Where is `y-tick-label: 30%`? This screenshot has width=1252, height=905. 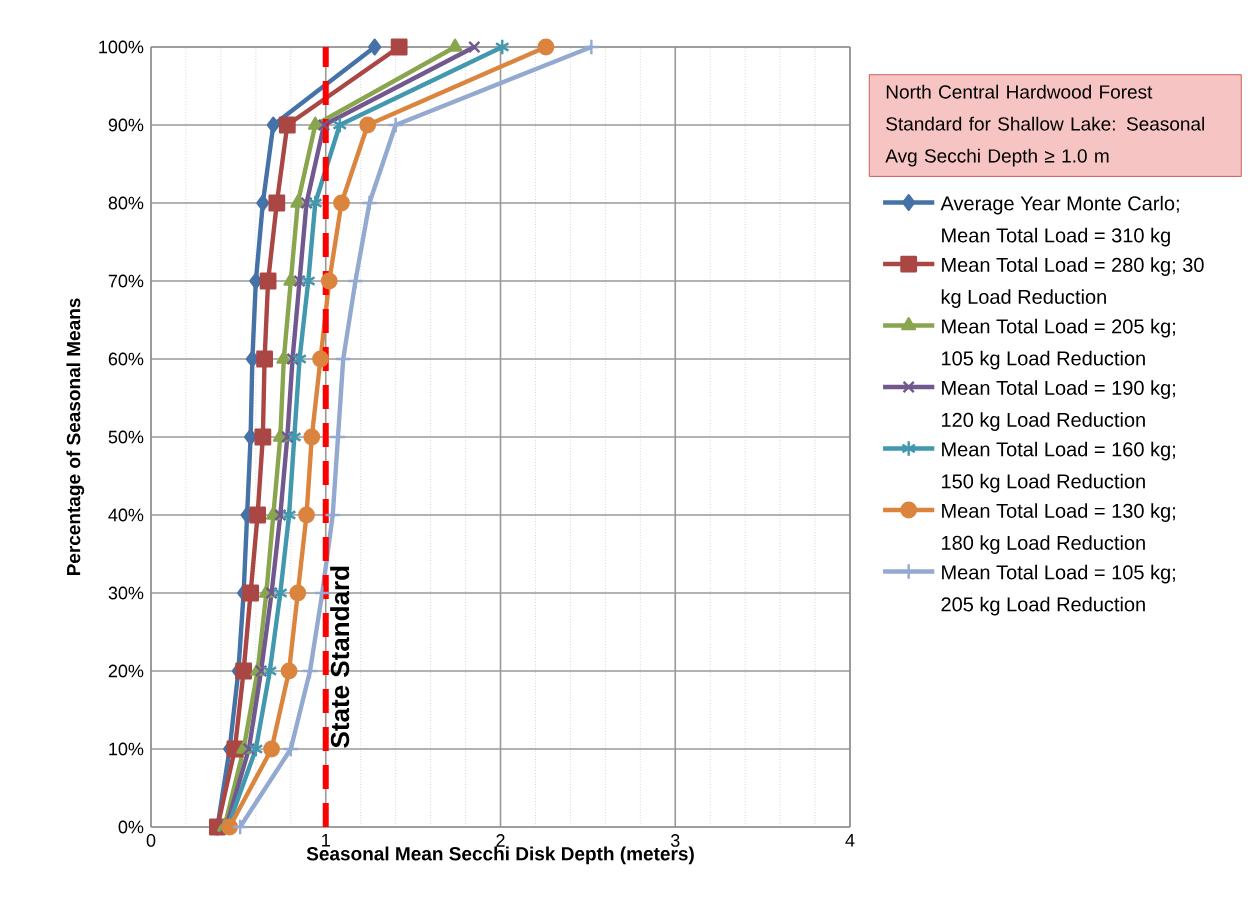 y-tick-label: 30% is located at coordinates (126, 593).